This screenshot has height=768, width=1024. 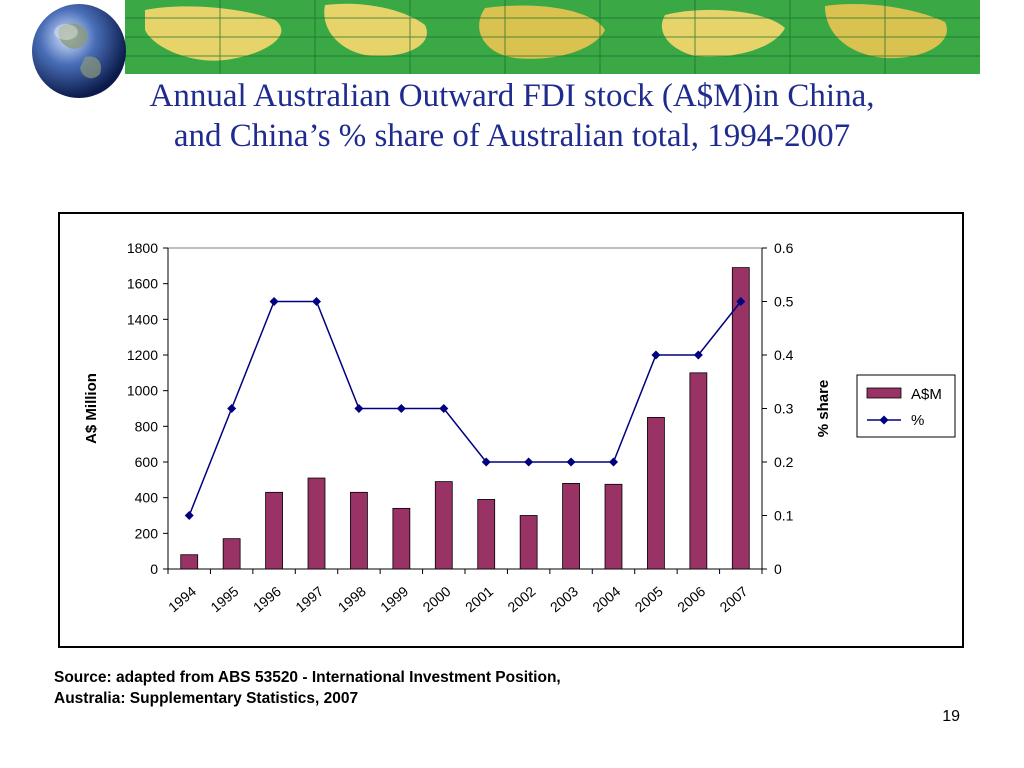 I want to click on share-point-1999, so click(x=401, y=408).